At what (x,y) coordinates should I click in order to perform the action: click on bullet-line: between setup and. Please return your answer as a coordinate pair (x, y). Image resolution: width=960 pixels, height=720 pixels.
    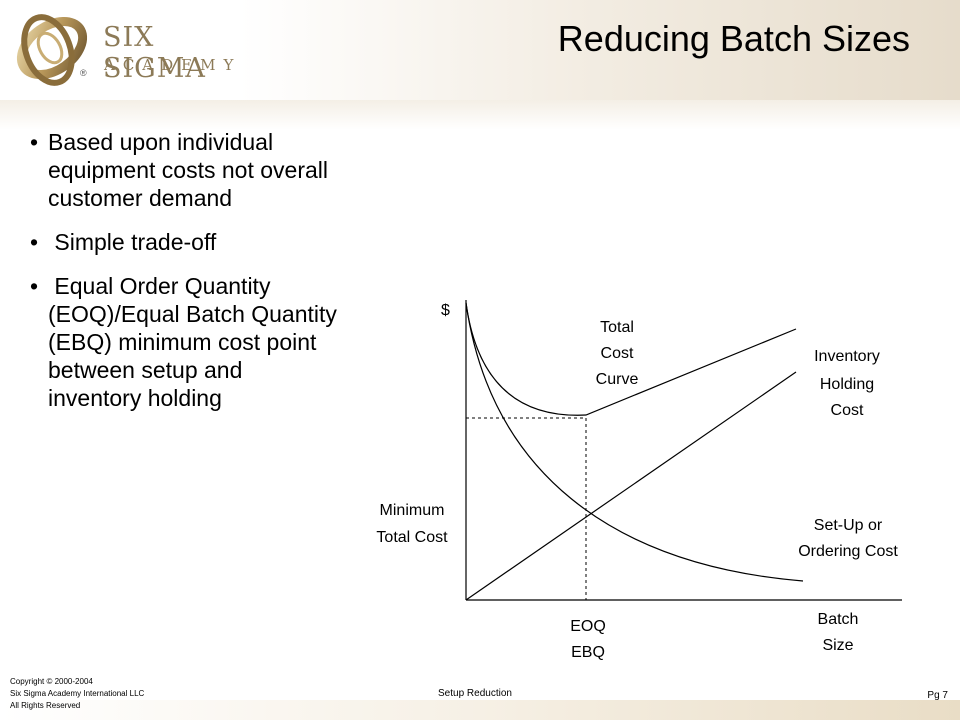
    Looking at the image, I should click on (145, 370).